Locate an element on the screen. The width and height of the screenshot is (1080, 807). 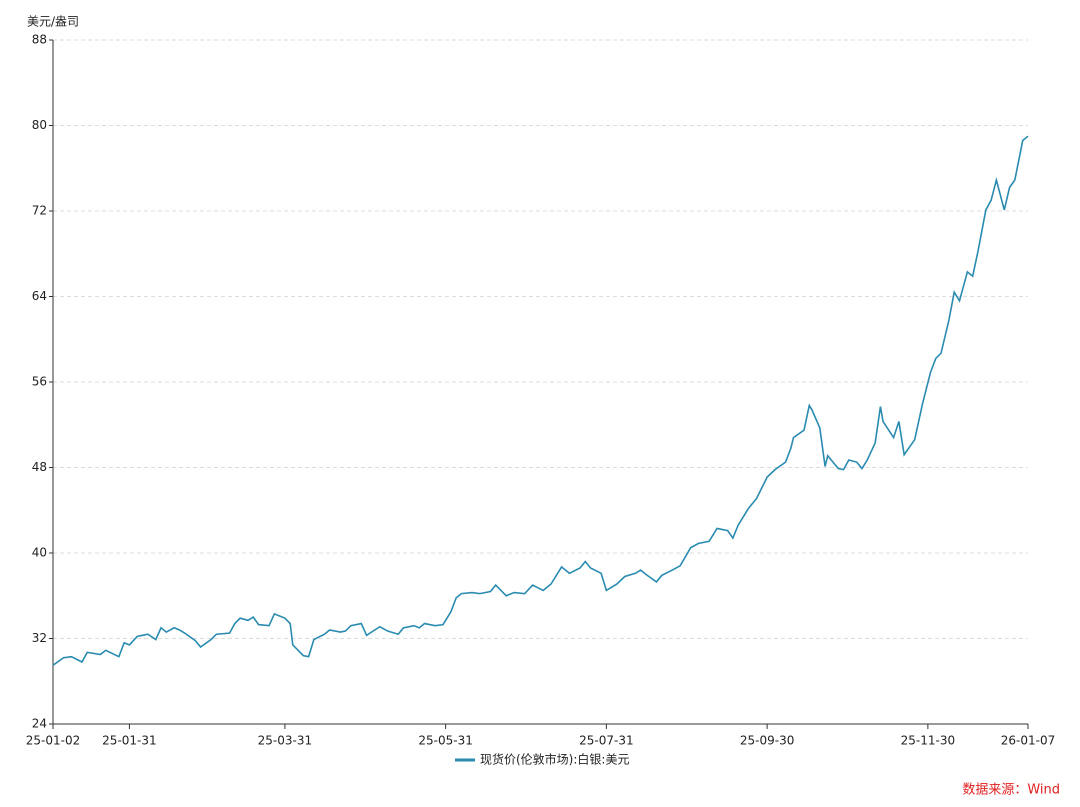
y-tick-label: 24 is located at coordinates (39, 724).